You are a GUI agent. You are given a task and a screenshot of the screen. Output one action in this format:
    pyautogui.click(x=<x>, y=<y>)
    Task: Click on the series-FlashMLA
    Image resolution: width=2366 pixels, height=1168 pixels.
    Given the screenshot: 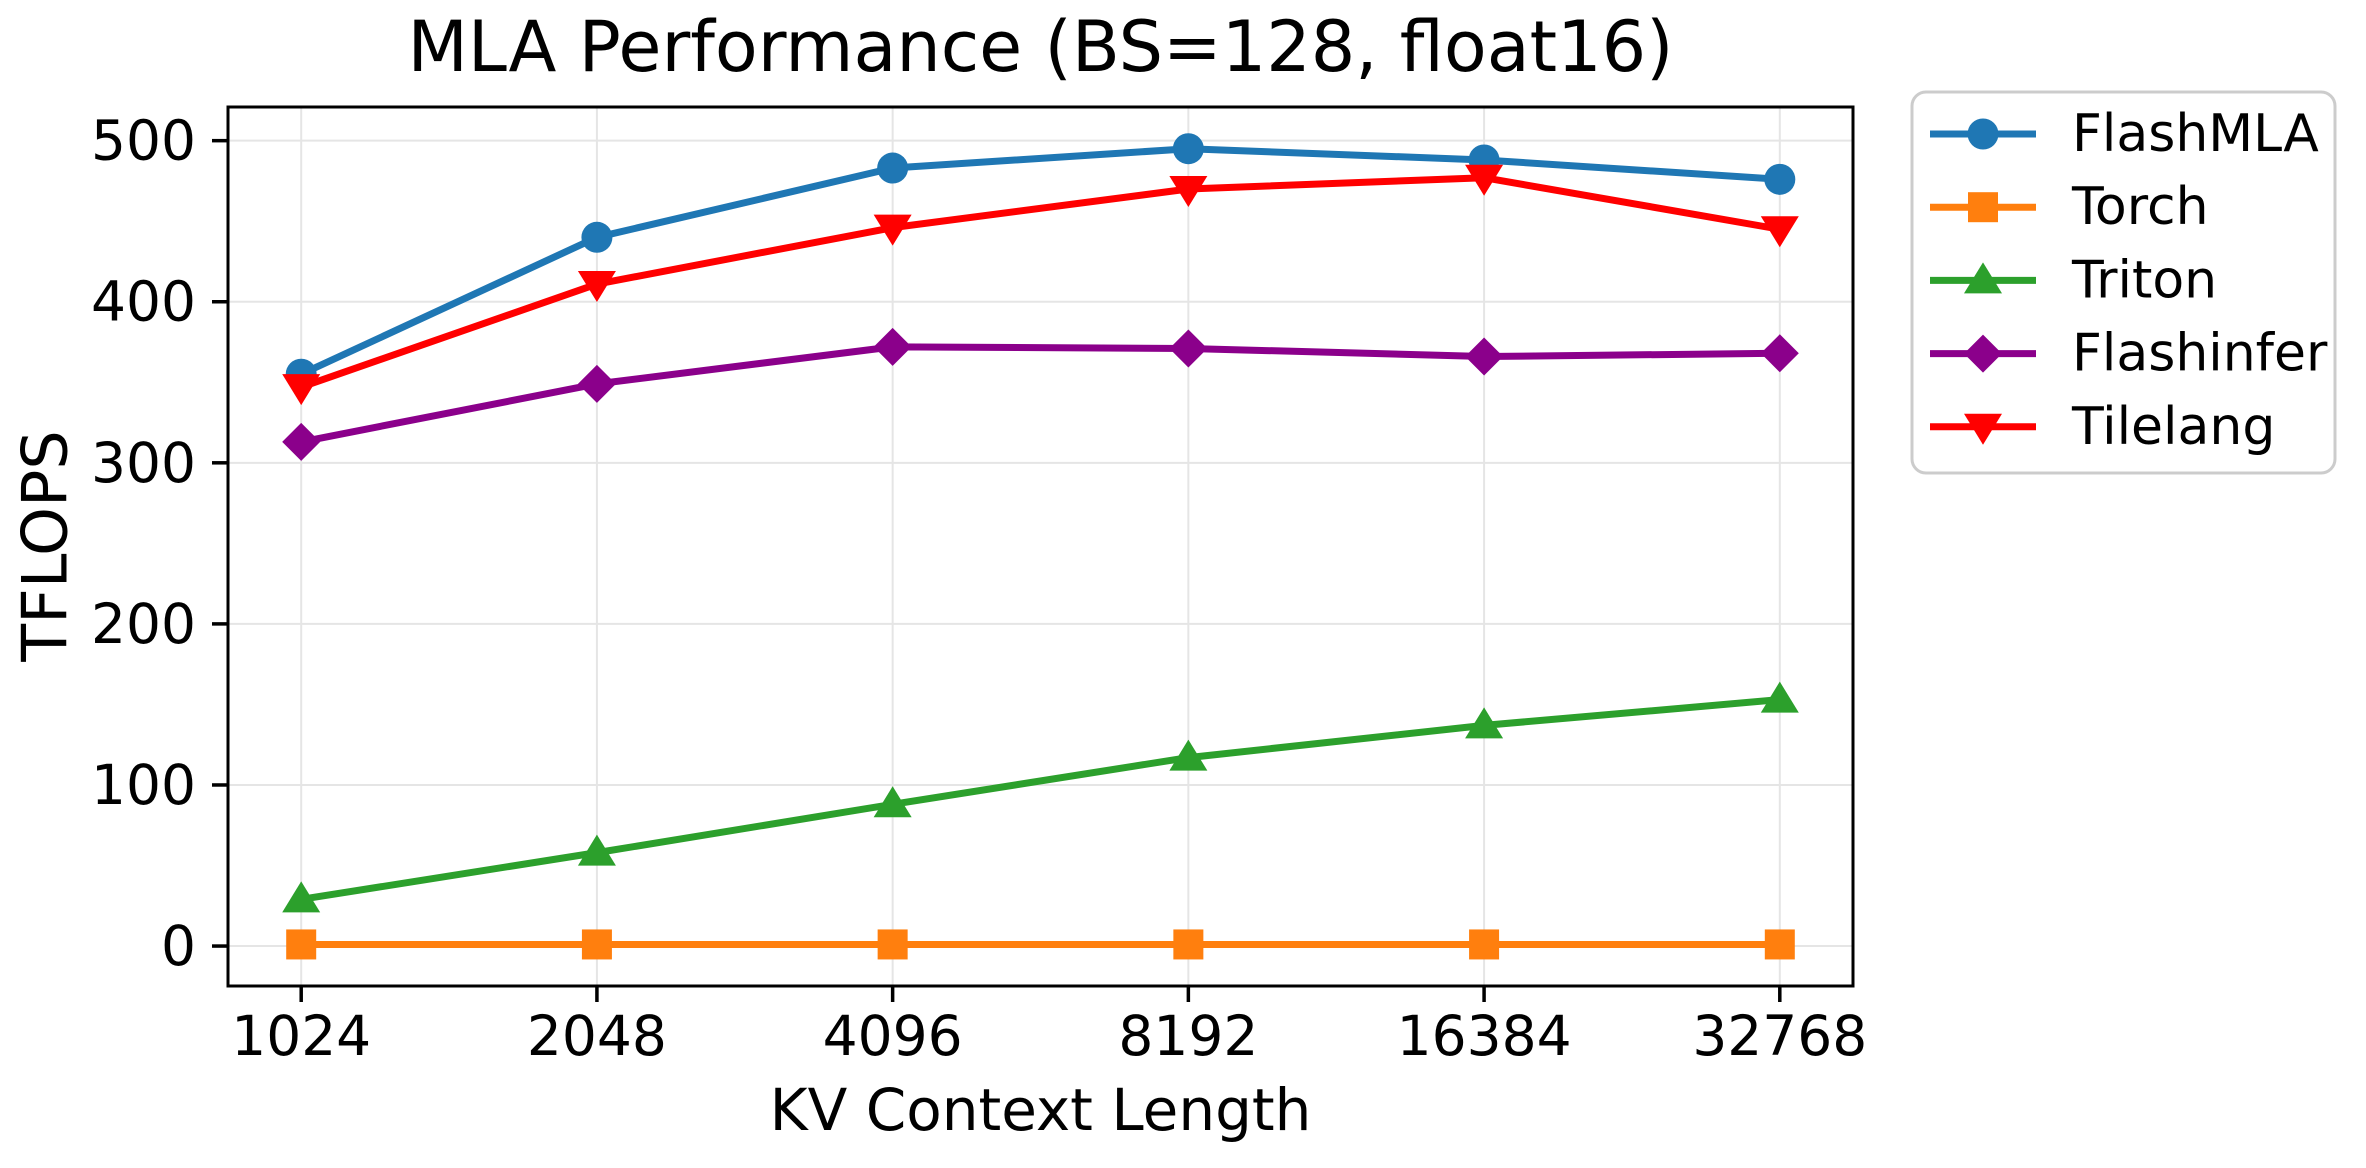 What is the action you would take?
    pyautogui.click(x=1040, y=261)
    